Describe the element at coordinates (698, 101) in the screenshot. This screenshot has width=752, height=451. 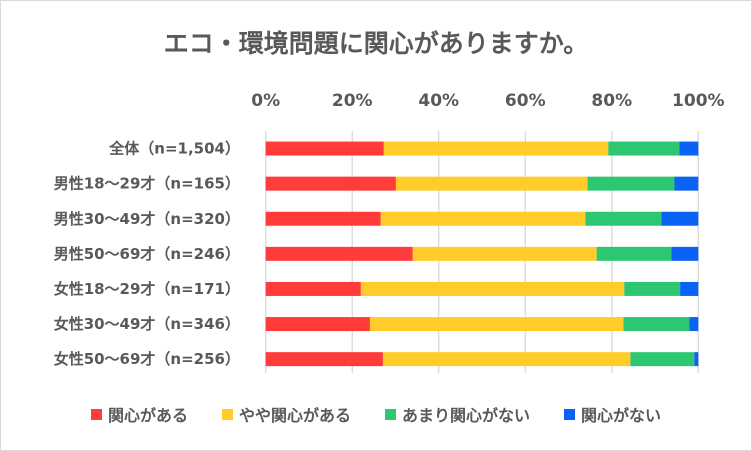
I see `x-tick-label: 100%` at that location.